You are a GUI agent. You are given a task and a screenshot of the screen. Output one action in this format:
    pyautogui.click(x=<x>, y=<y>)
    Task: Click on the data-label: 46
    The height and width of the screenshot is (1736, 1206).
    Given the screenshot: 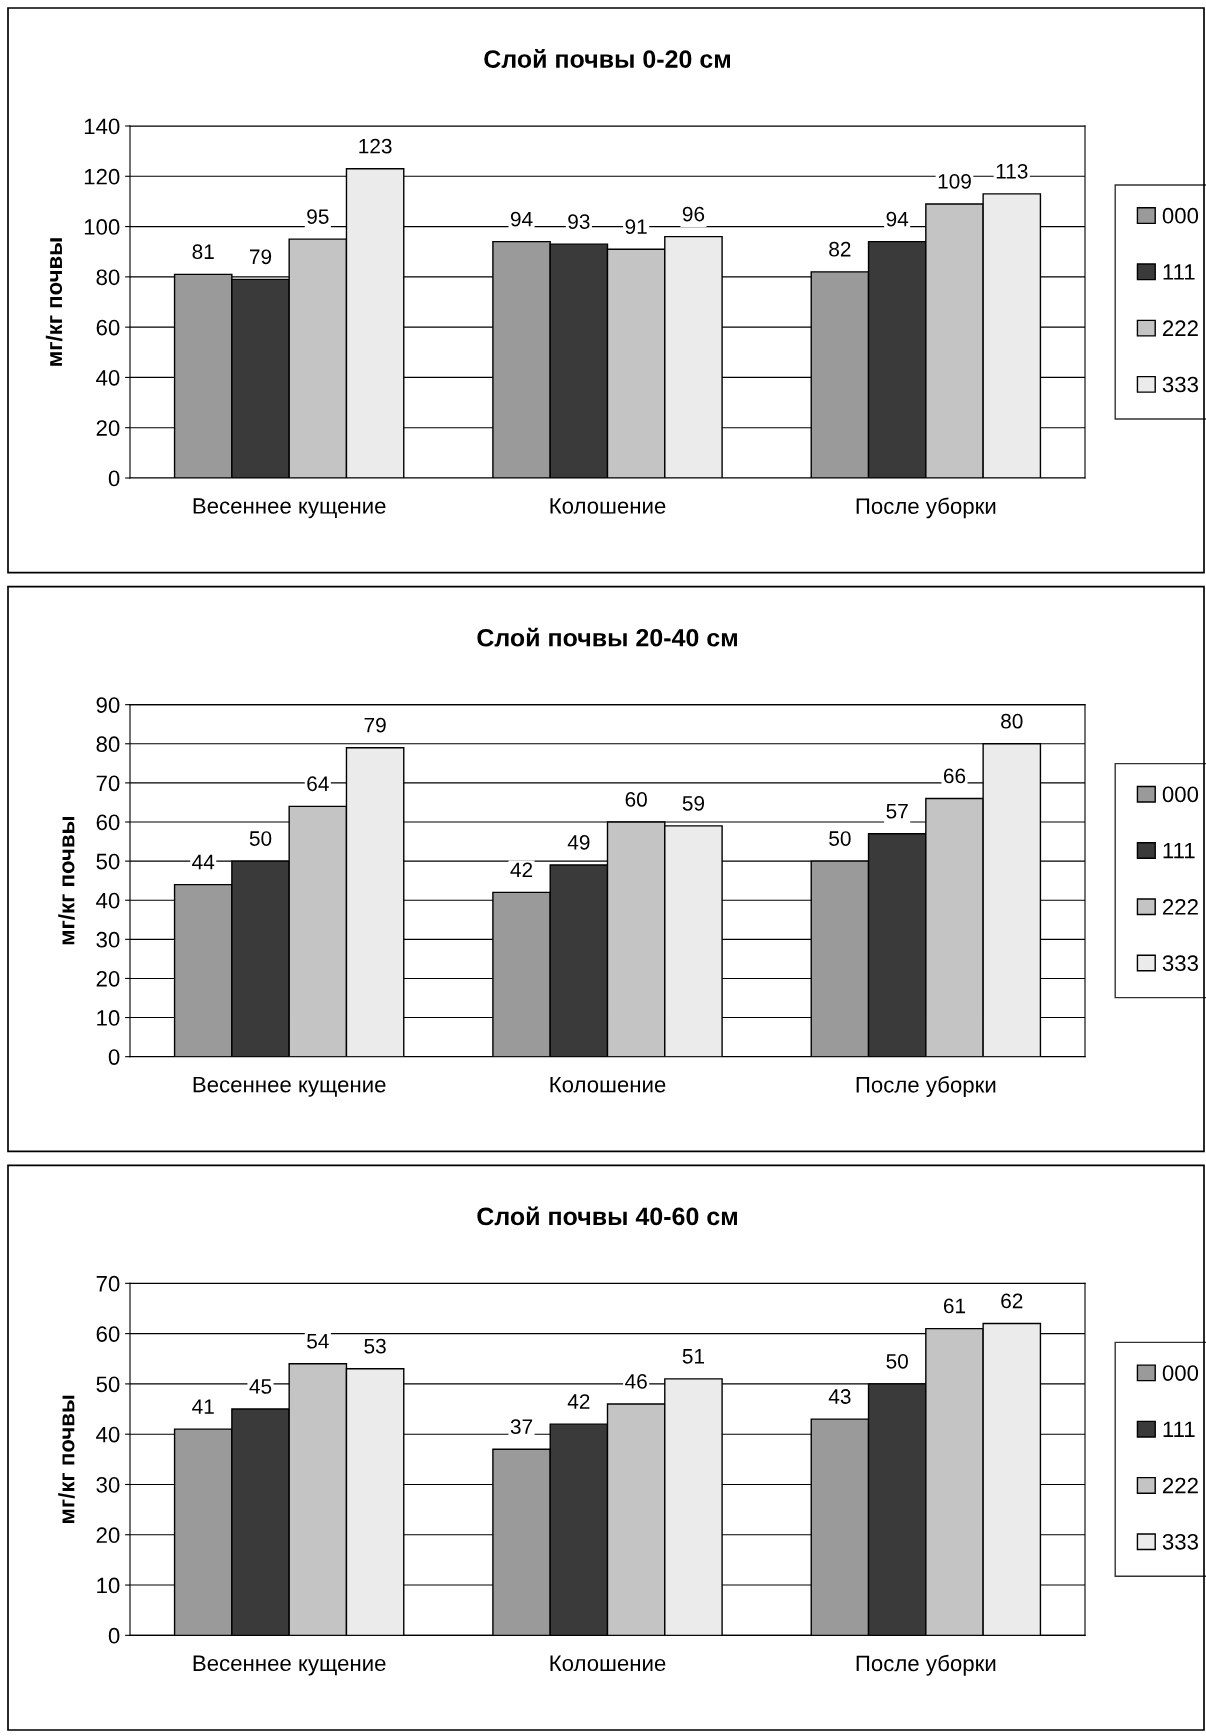 What is the action you would take?
    pyautogui.click(x=636, y=1381)
    